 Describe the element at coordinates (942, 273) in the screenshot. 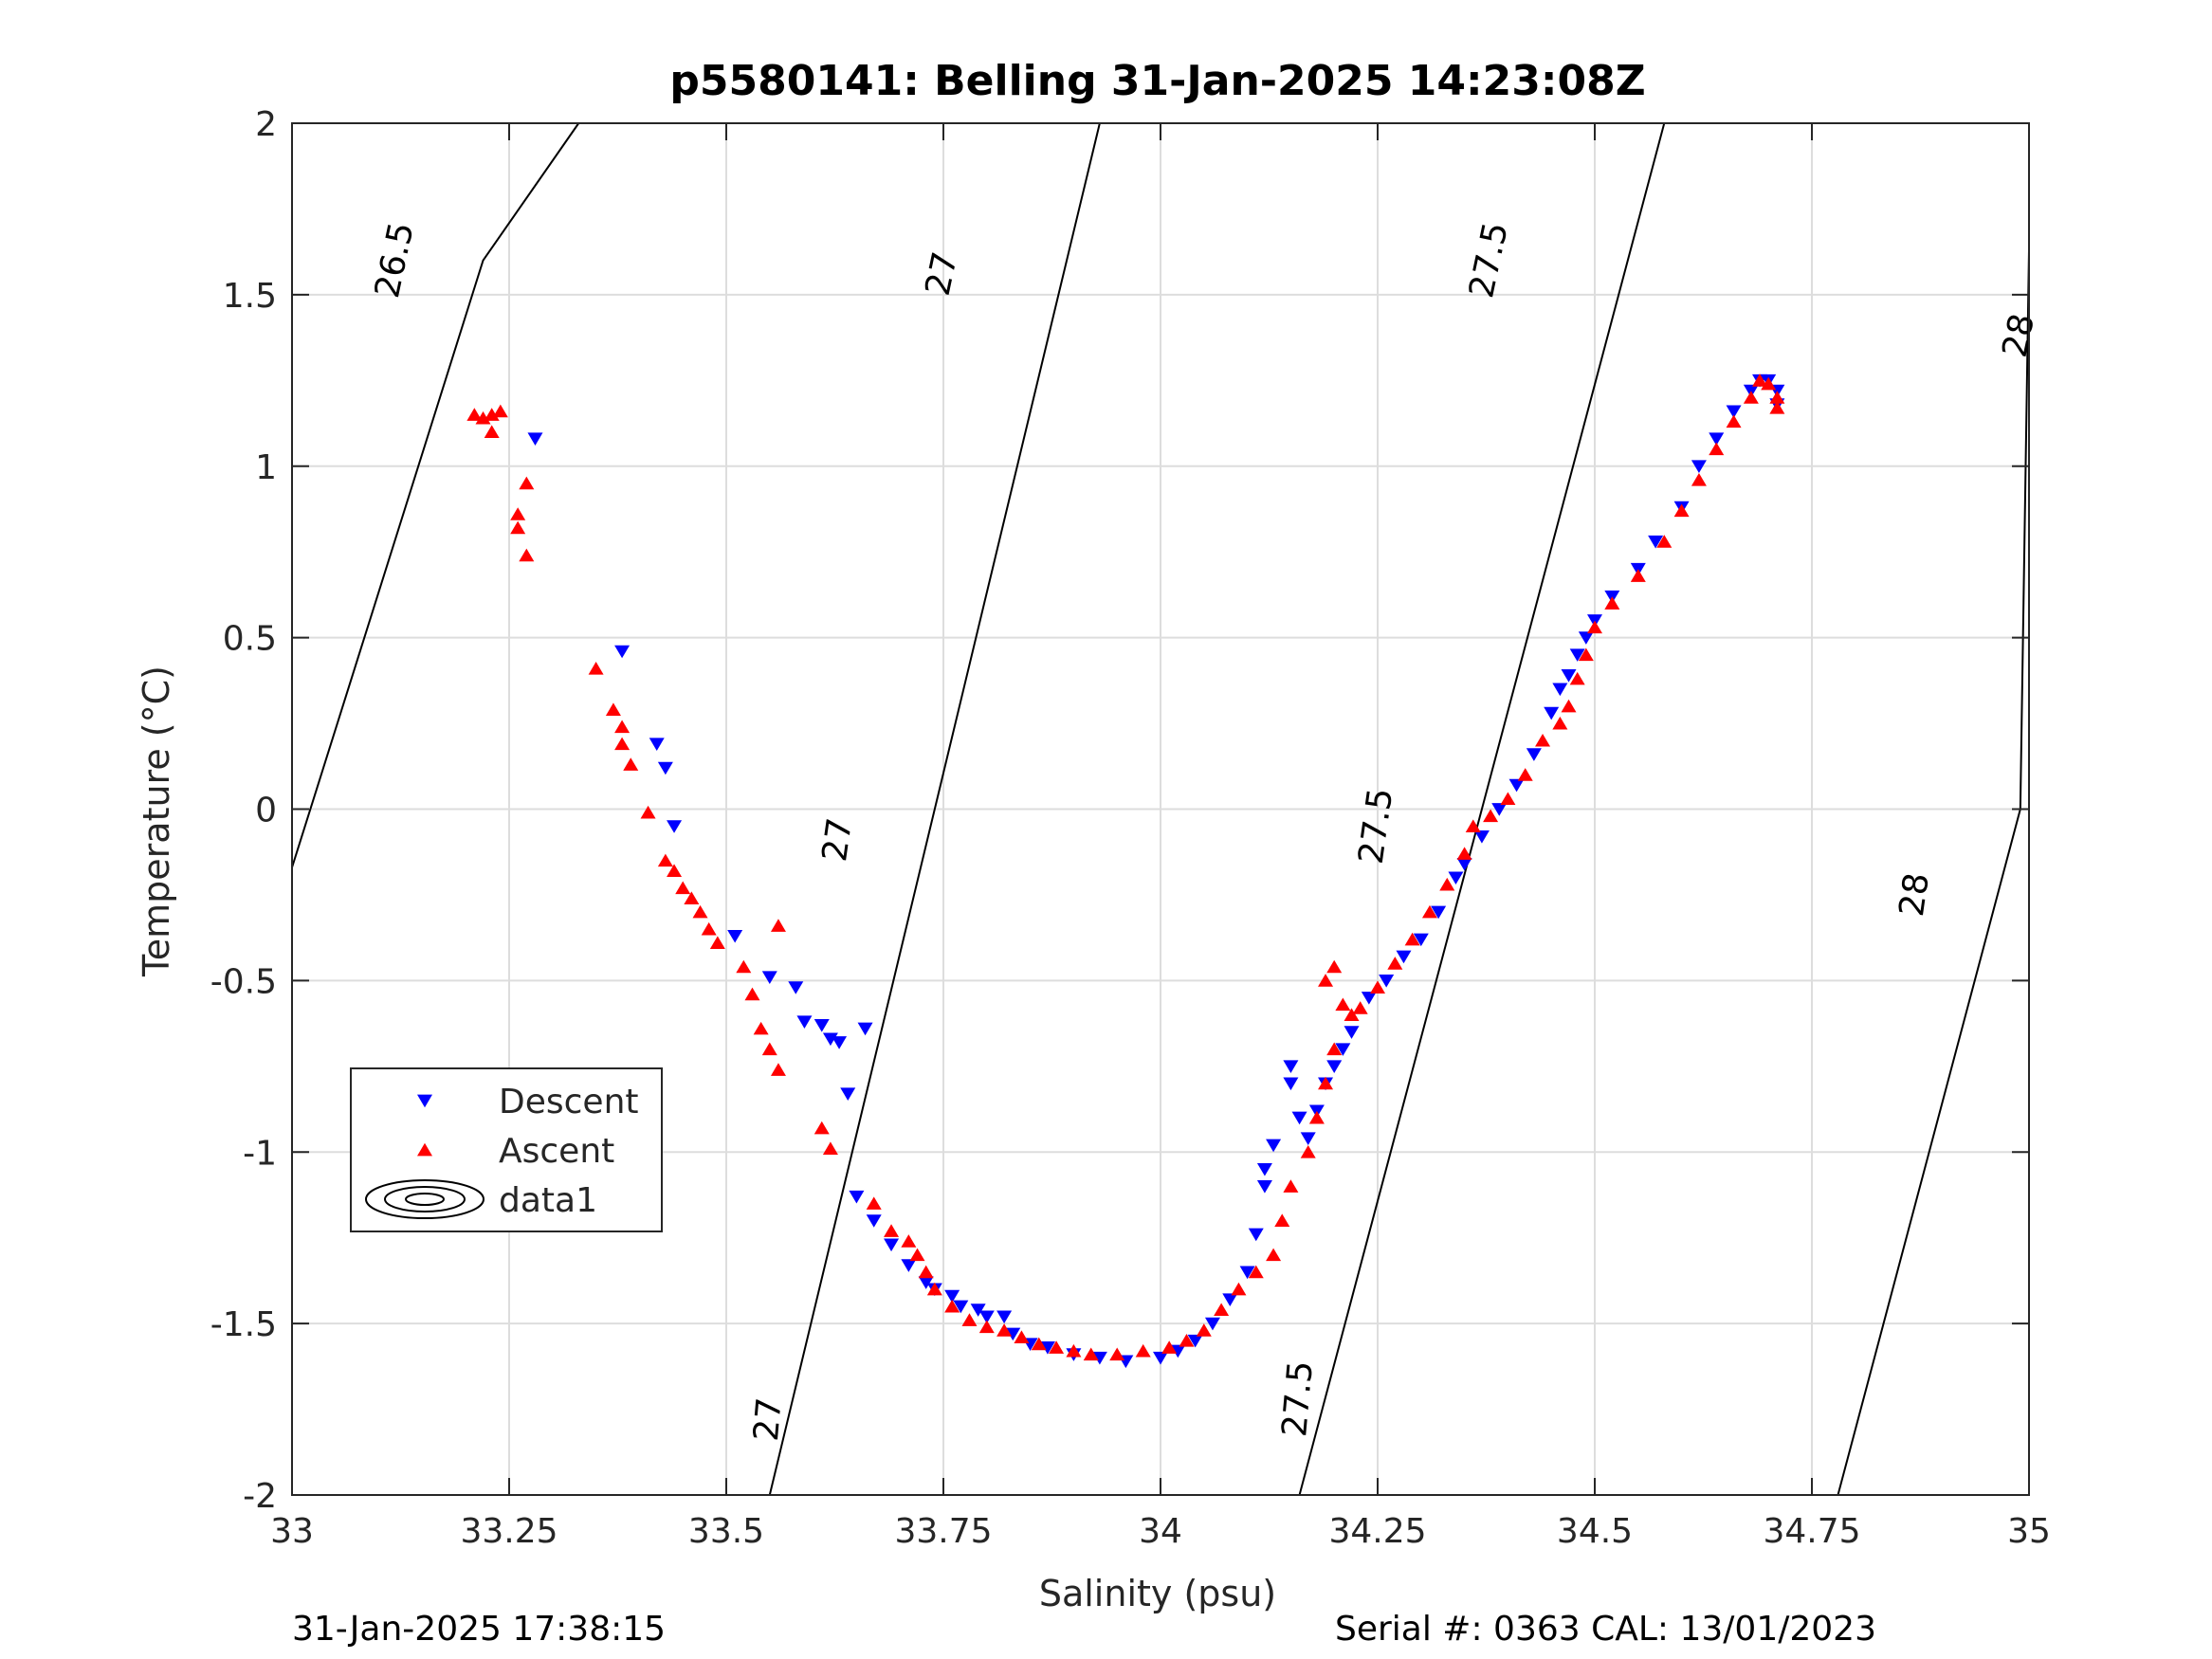

I see `contour-label: 27` at that location.